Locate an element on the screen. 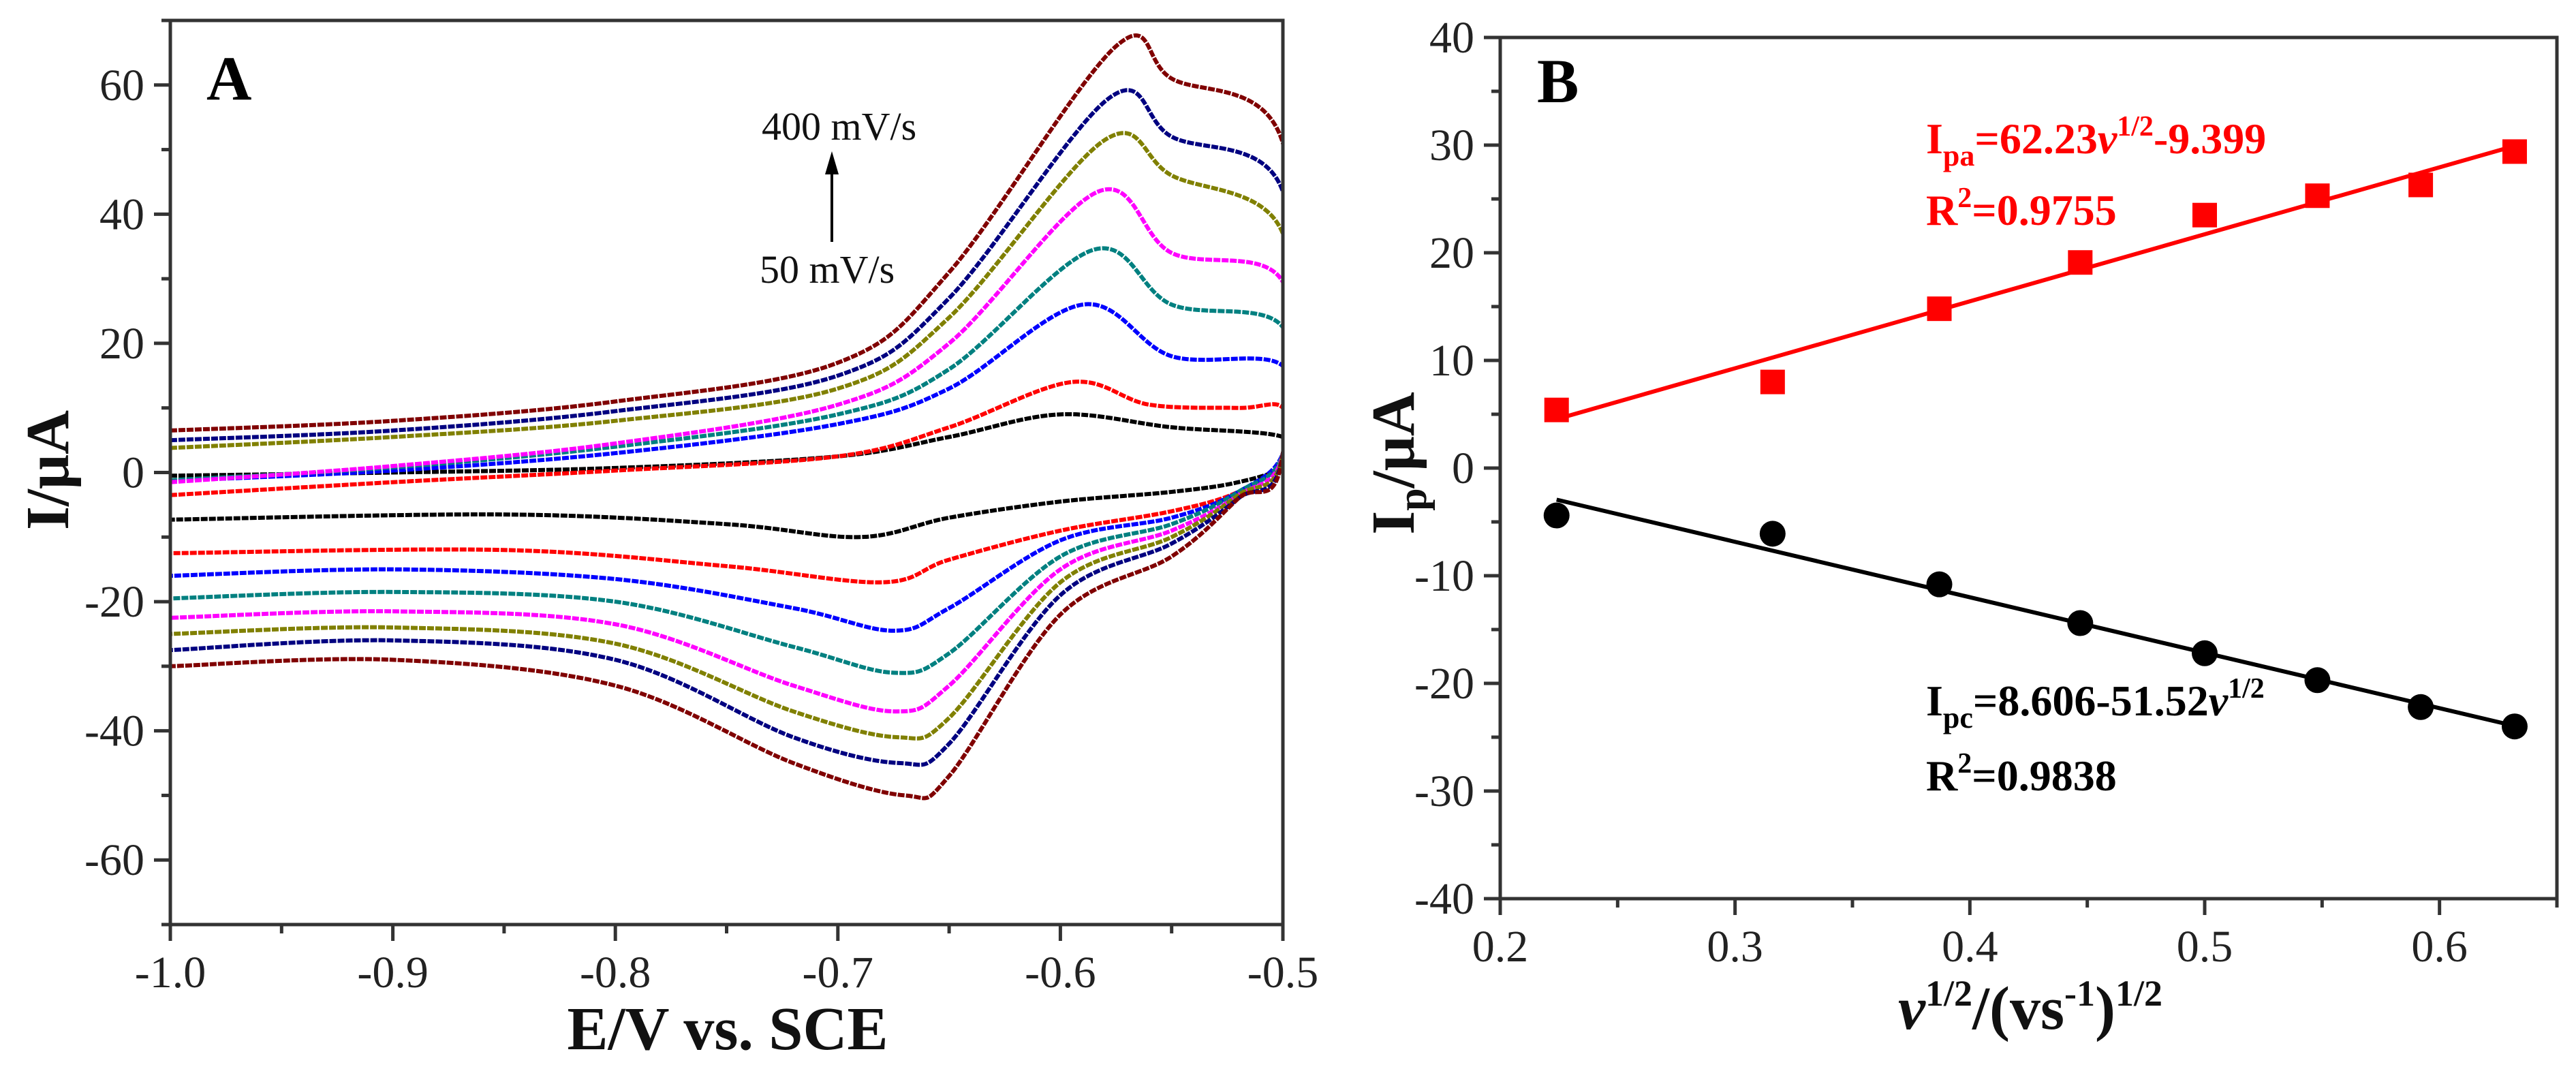 This screenshot has width=2576, height=1069. anodic-r-squared: R2=0.9755 is located at coordinates (2022, 208).